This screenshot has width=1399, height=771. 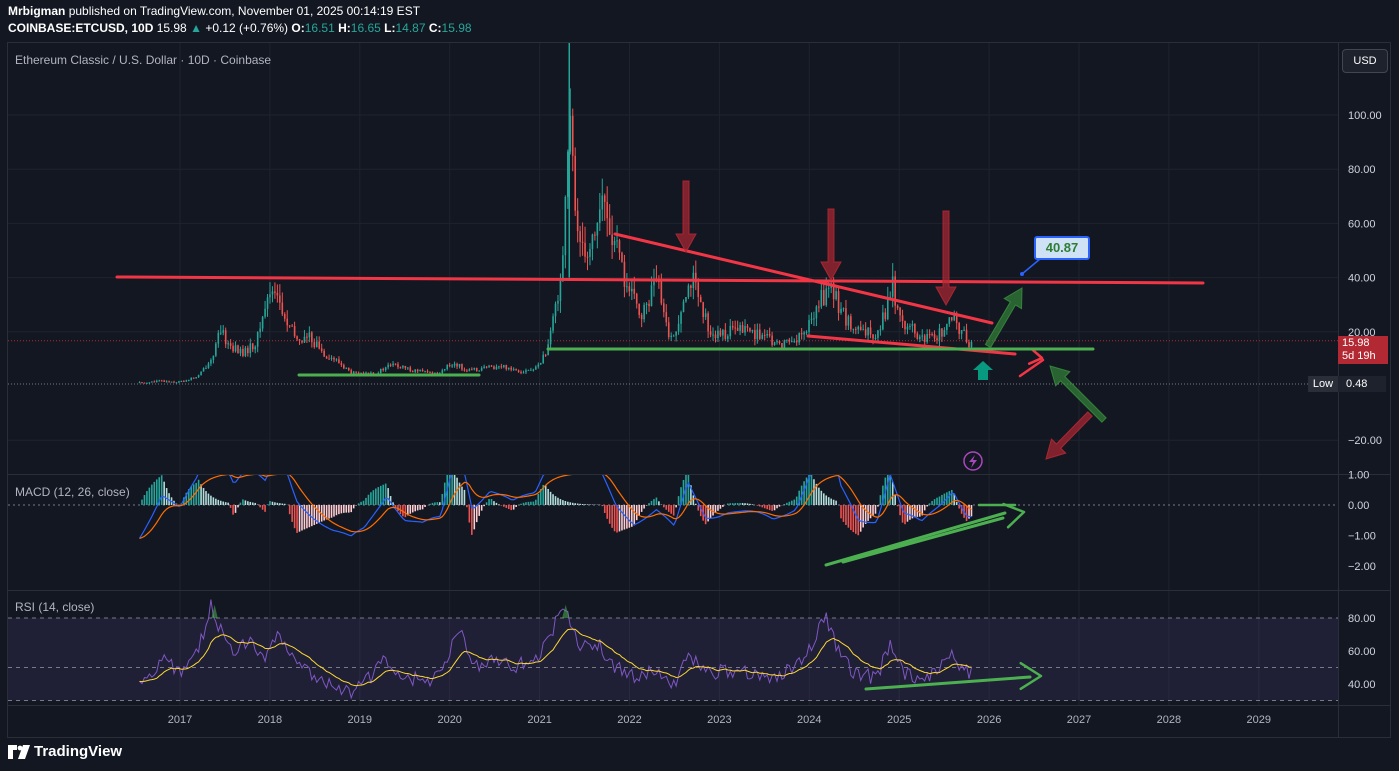 What do you see at coordinates (1079, 720) in the screenshot?
I see `x-tick-label: 2027` at bounding box center [1079, 720].